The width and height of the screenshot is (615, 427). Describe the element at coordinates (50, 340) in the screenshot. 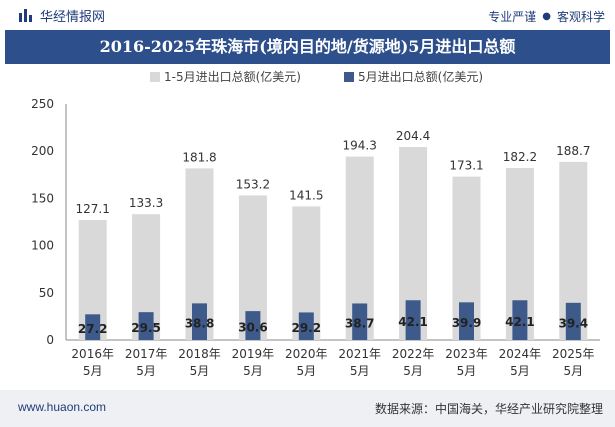

I see `y-tick-label: 0` at that location.